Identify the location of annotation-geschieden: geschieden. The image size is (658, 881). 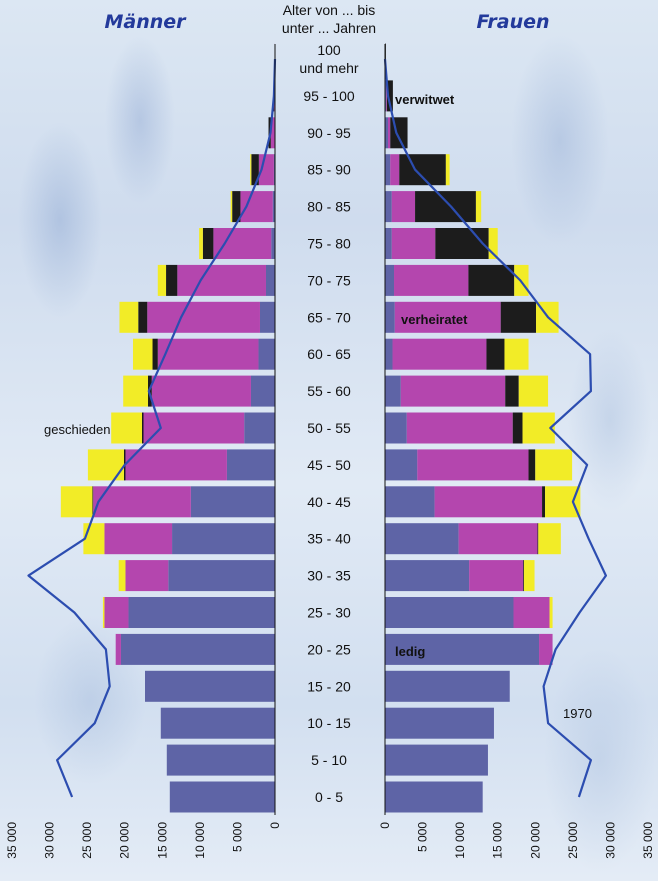
(77, 429).